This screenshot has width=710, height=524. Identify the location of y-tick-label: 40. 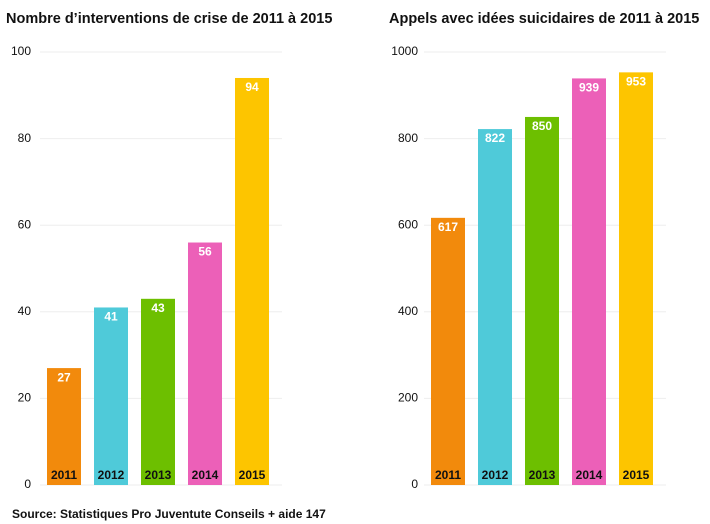
(25, 311).